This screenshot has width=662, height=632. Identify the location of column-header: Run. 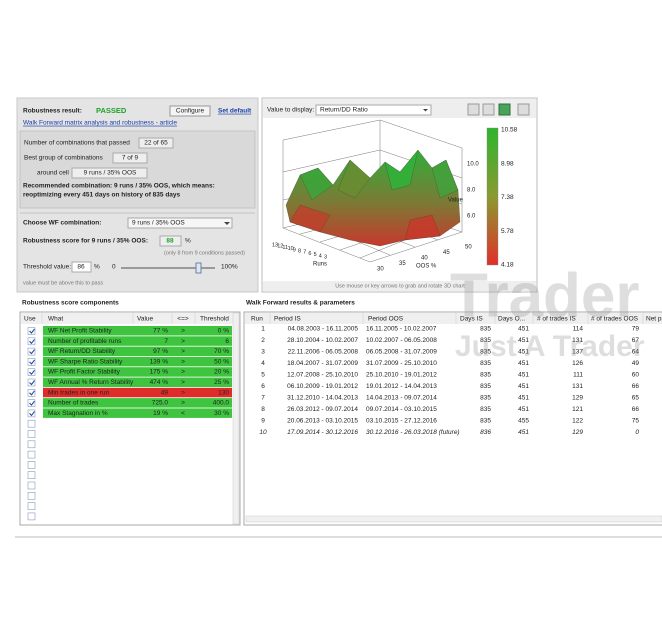
(257, 319).